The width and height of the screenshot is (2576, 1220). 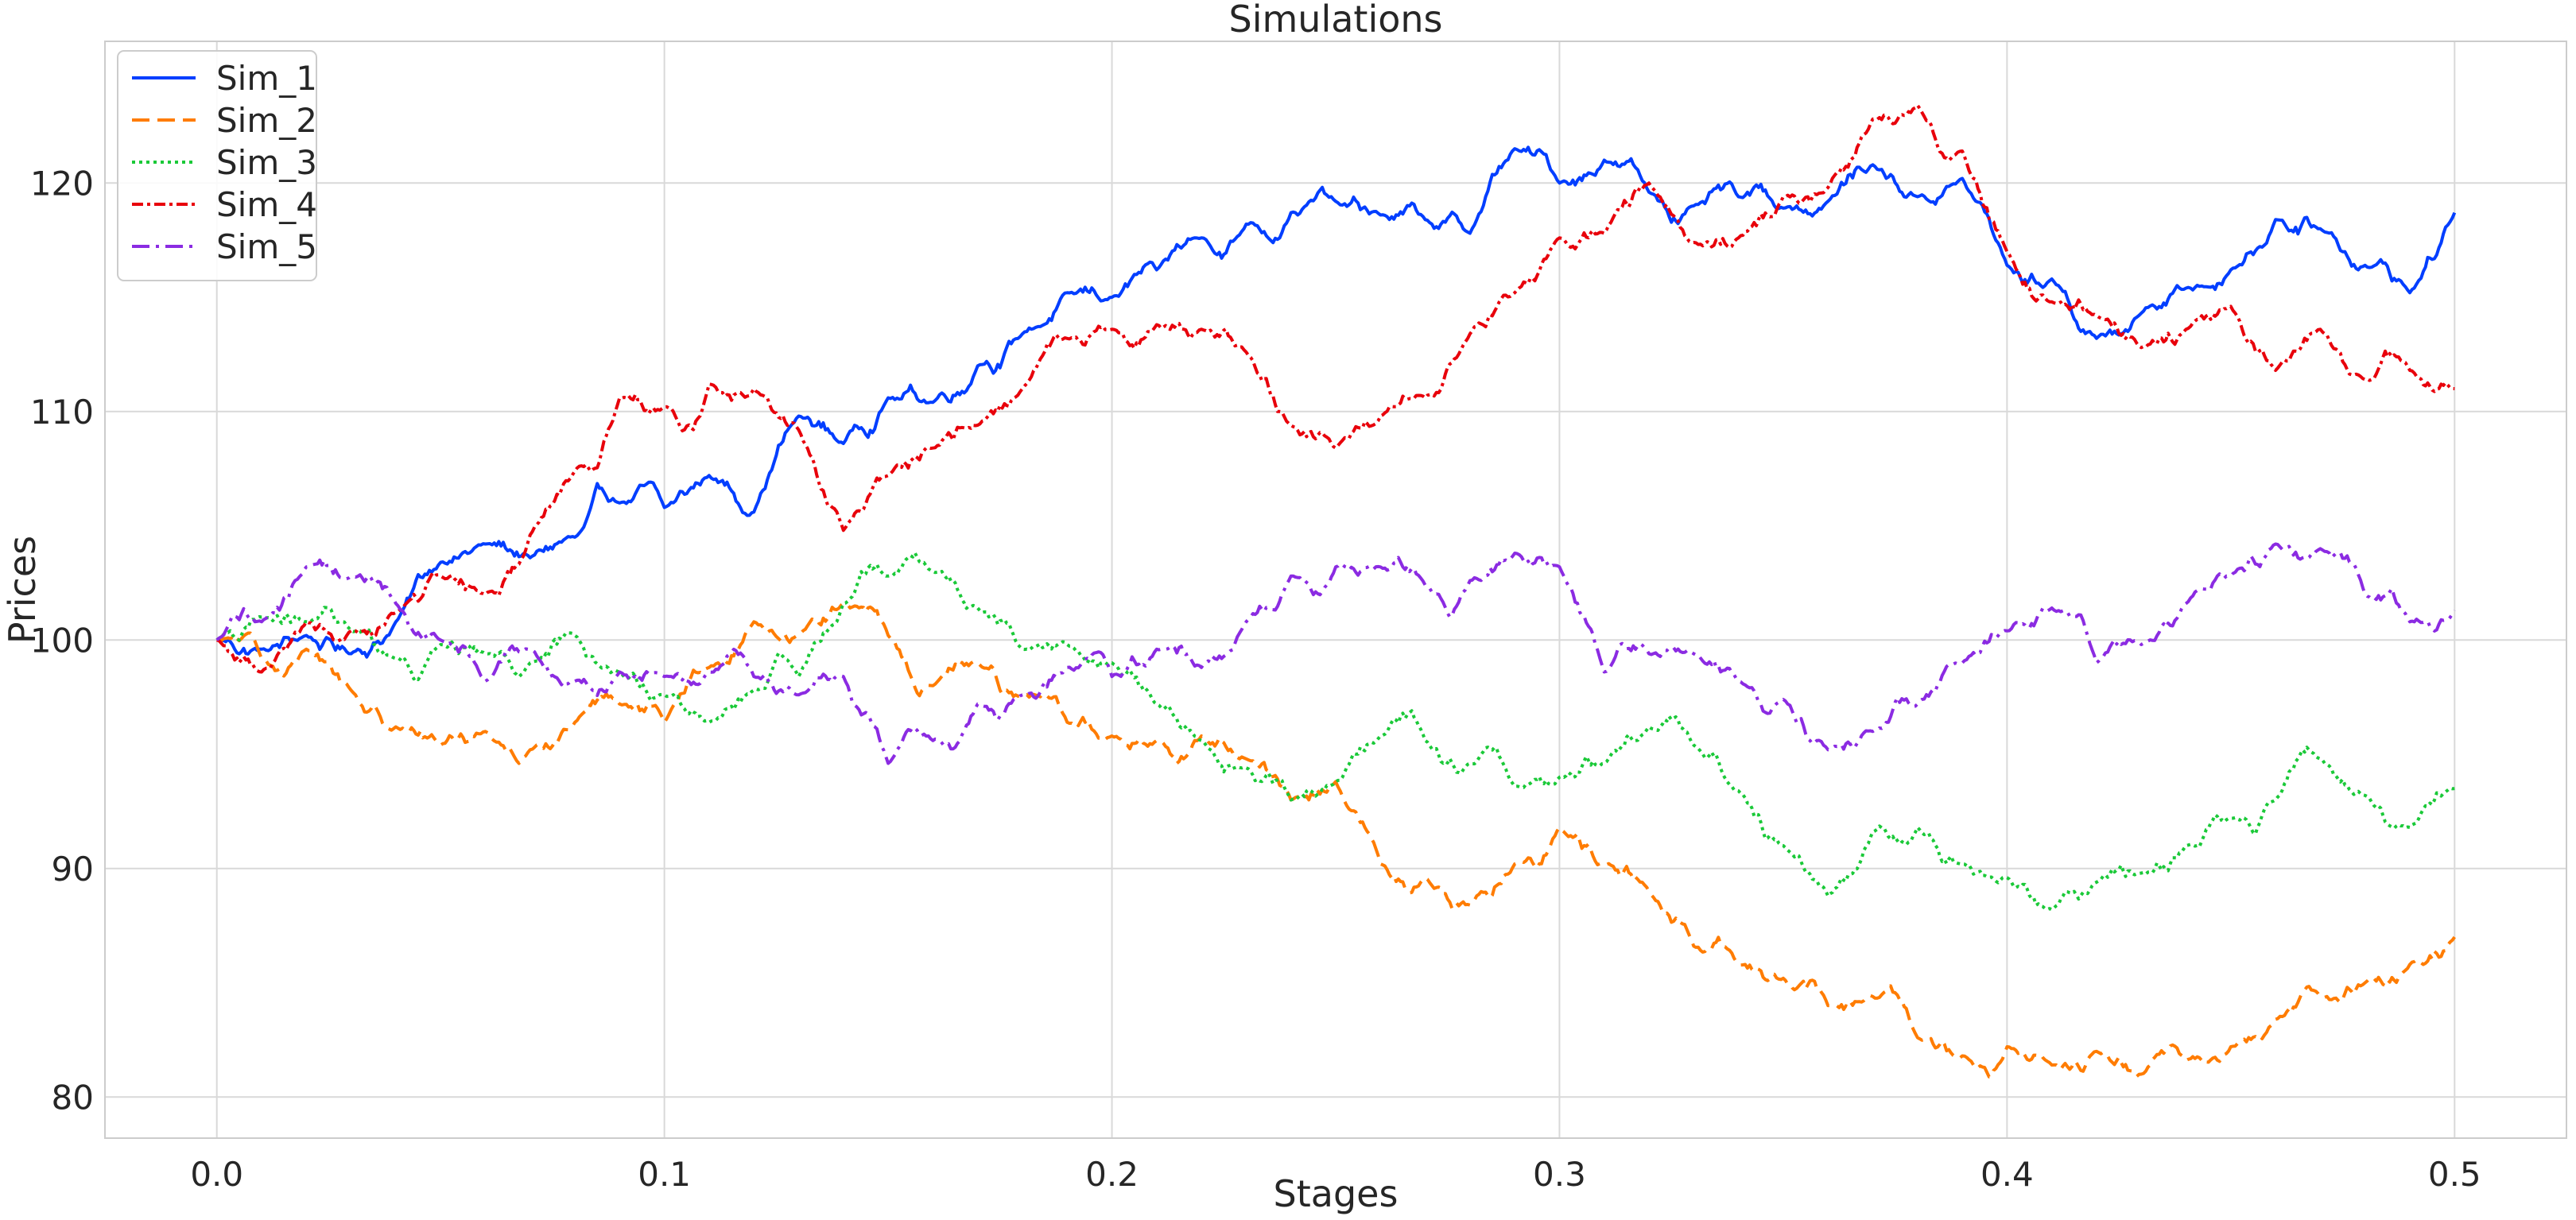 I want to click on x-tick-label: 0.1, so click(x=665, y=1174).